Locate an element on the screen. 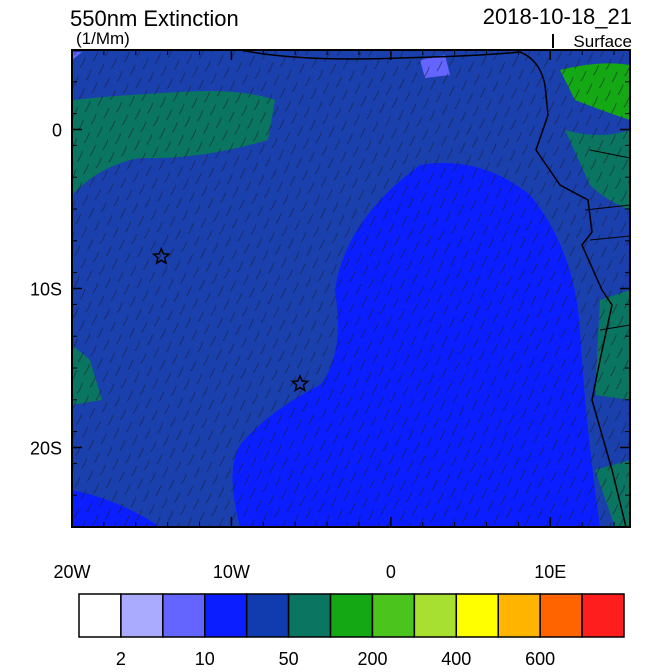 The height and width of the screenshot is (672, 650). colorbar-label: 200 is located at coordinates (372, 658).